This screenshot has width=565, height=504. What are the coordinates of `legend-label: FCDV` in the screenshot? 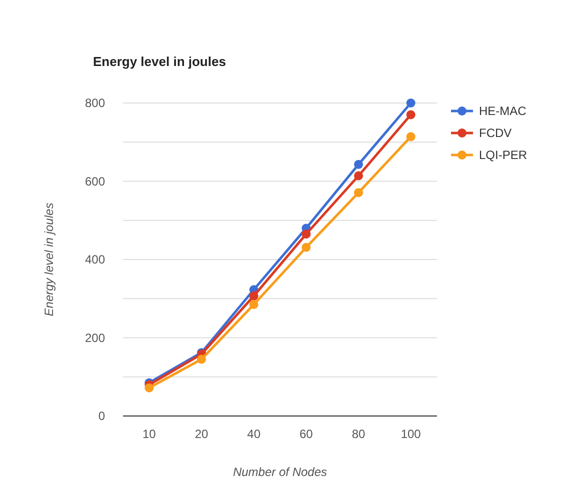 It's located at (495, 133).